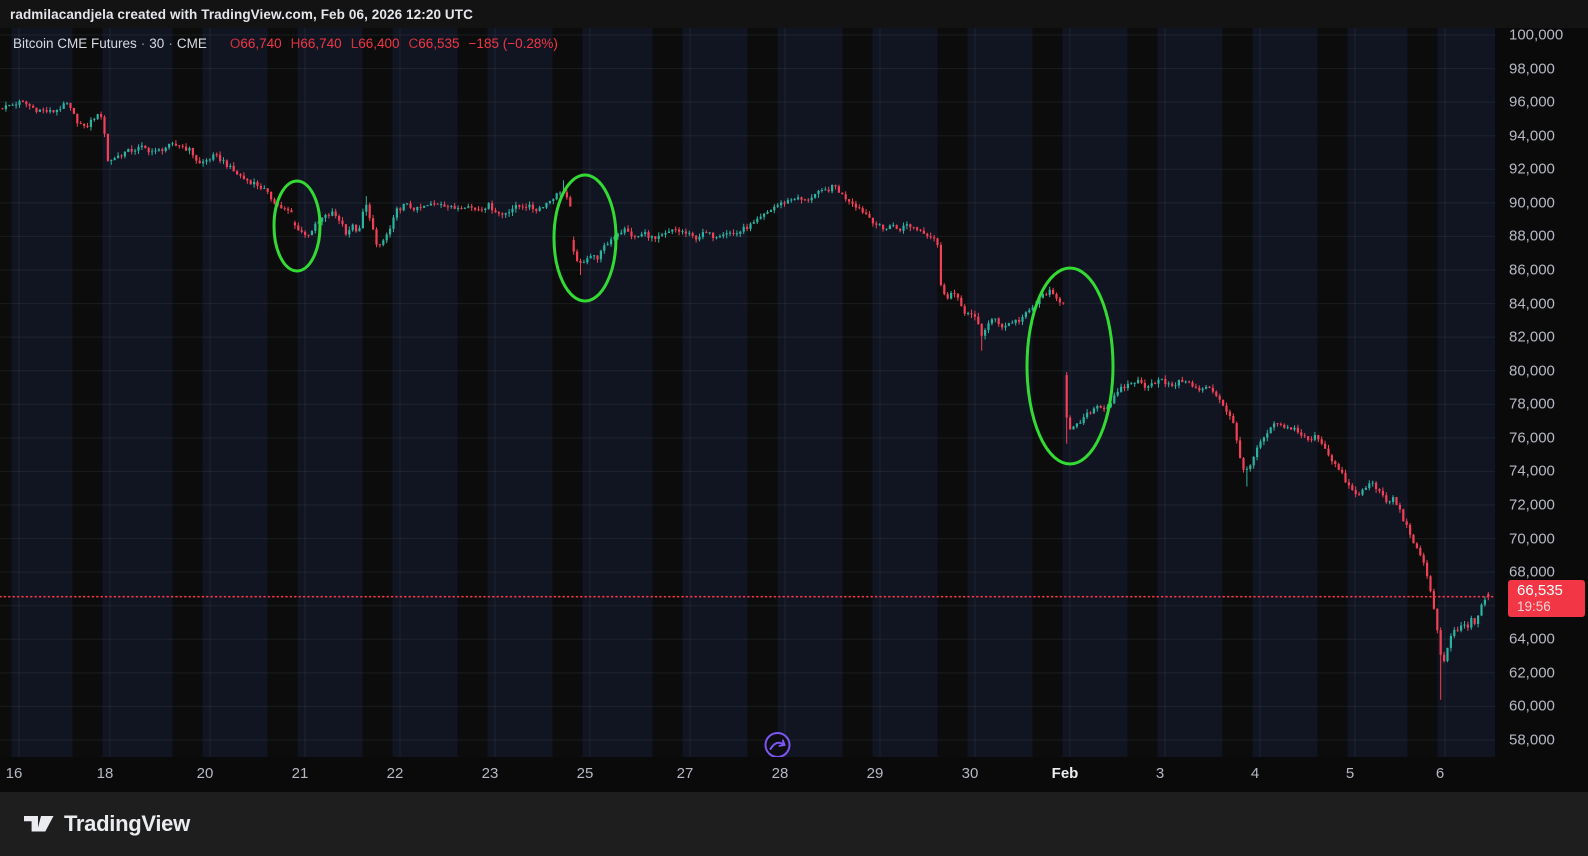  What do you see at coordinates (1532, 203) in the screenshot?
I see `price-tick-90000: 90,000` at bounding box center [1532, 203].